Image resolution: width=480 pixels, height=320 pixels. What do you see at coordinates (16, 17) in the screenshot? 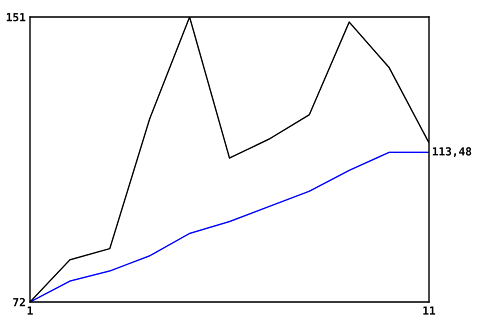
I see `y-tick-label: 151` at bounding box center [16, 17].